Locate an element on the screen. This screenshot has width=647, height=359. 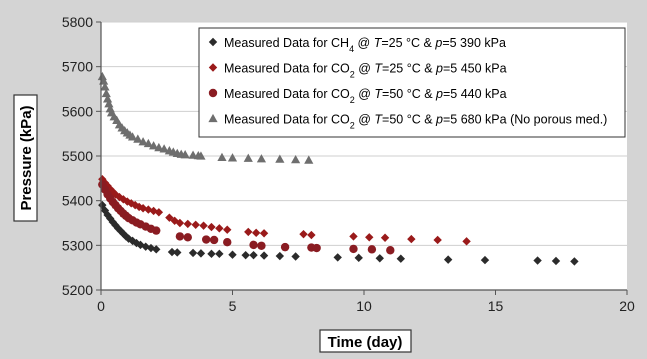
y-tick-label: 5400 is located at coordinates (77, 201).